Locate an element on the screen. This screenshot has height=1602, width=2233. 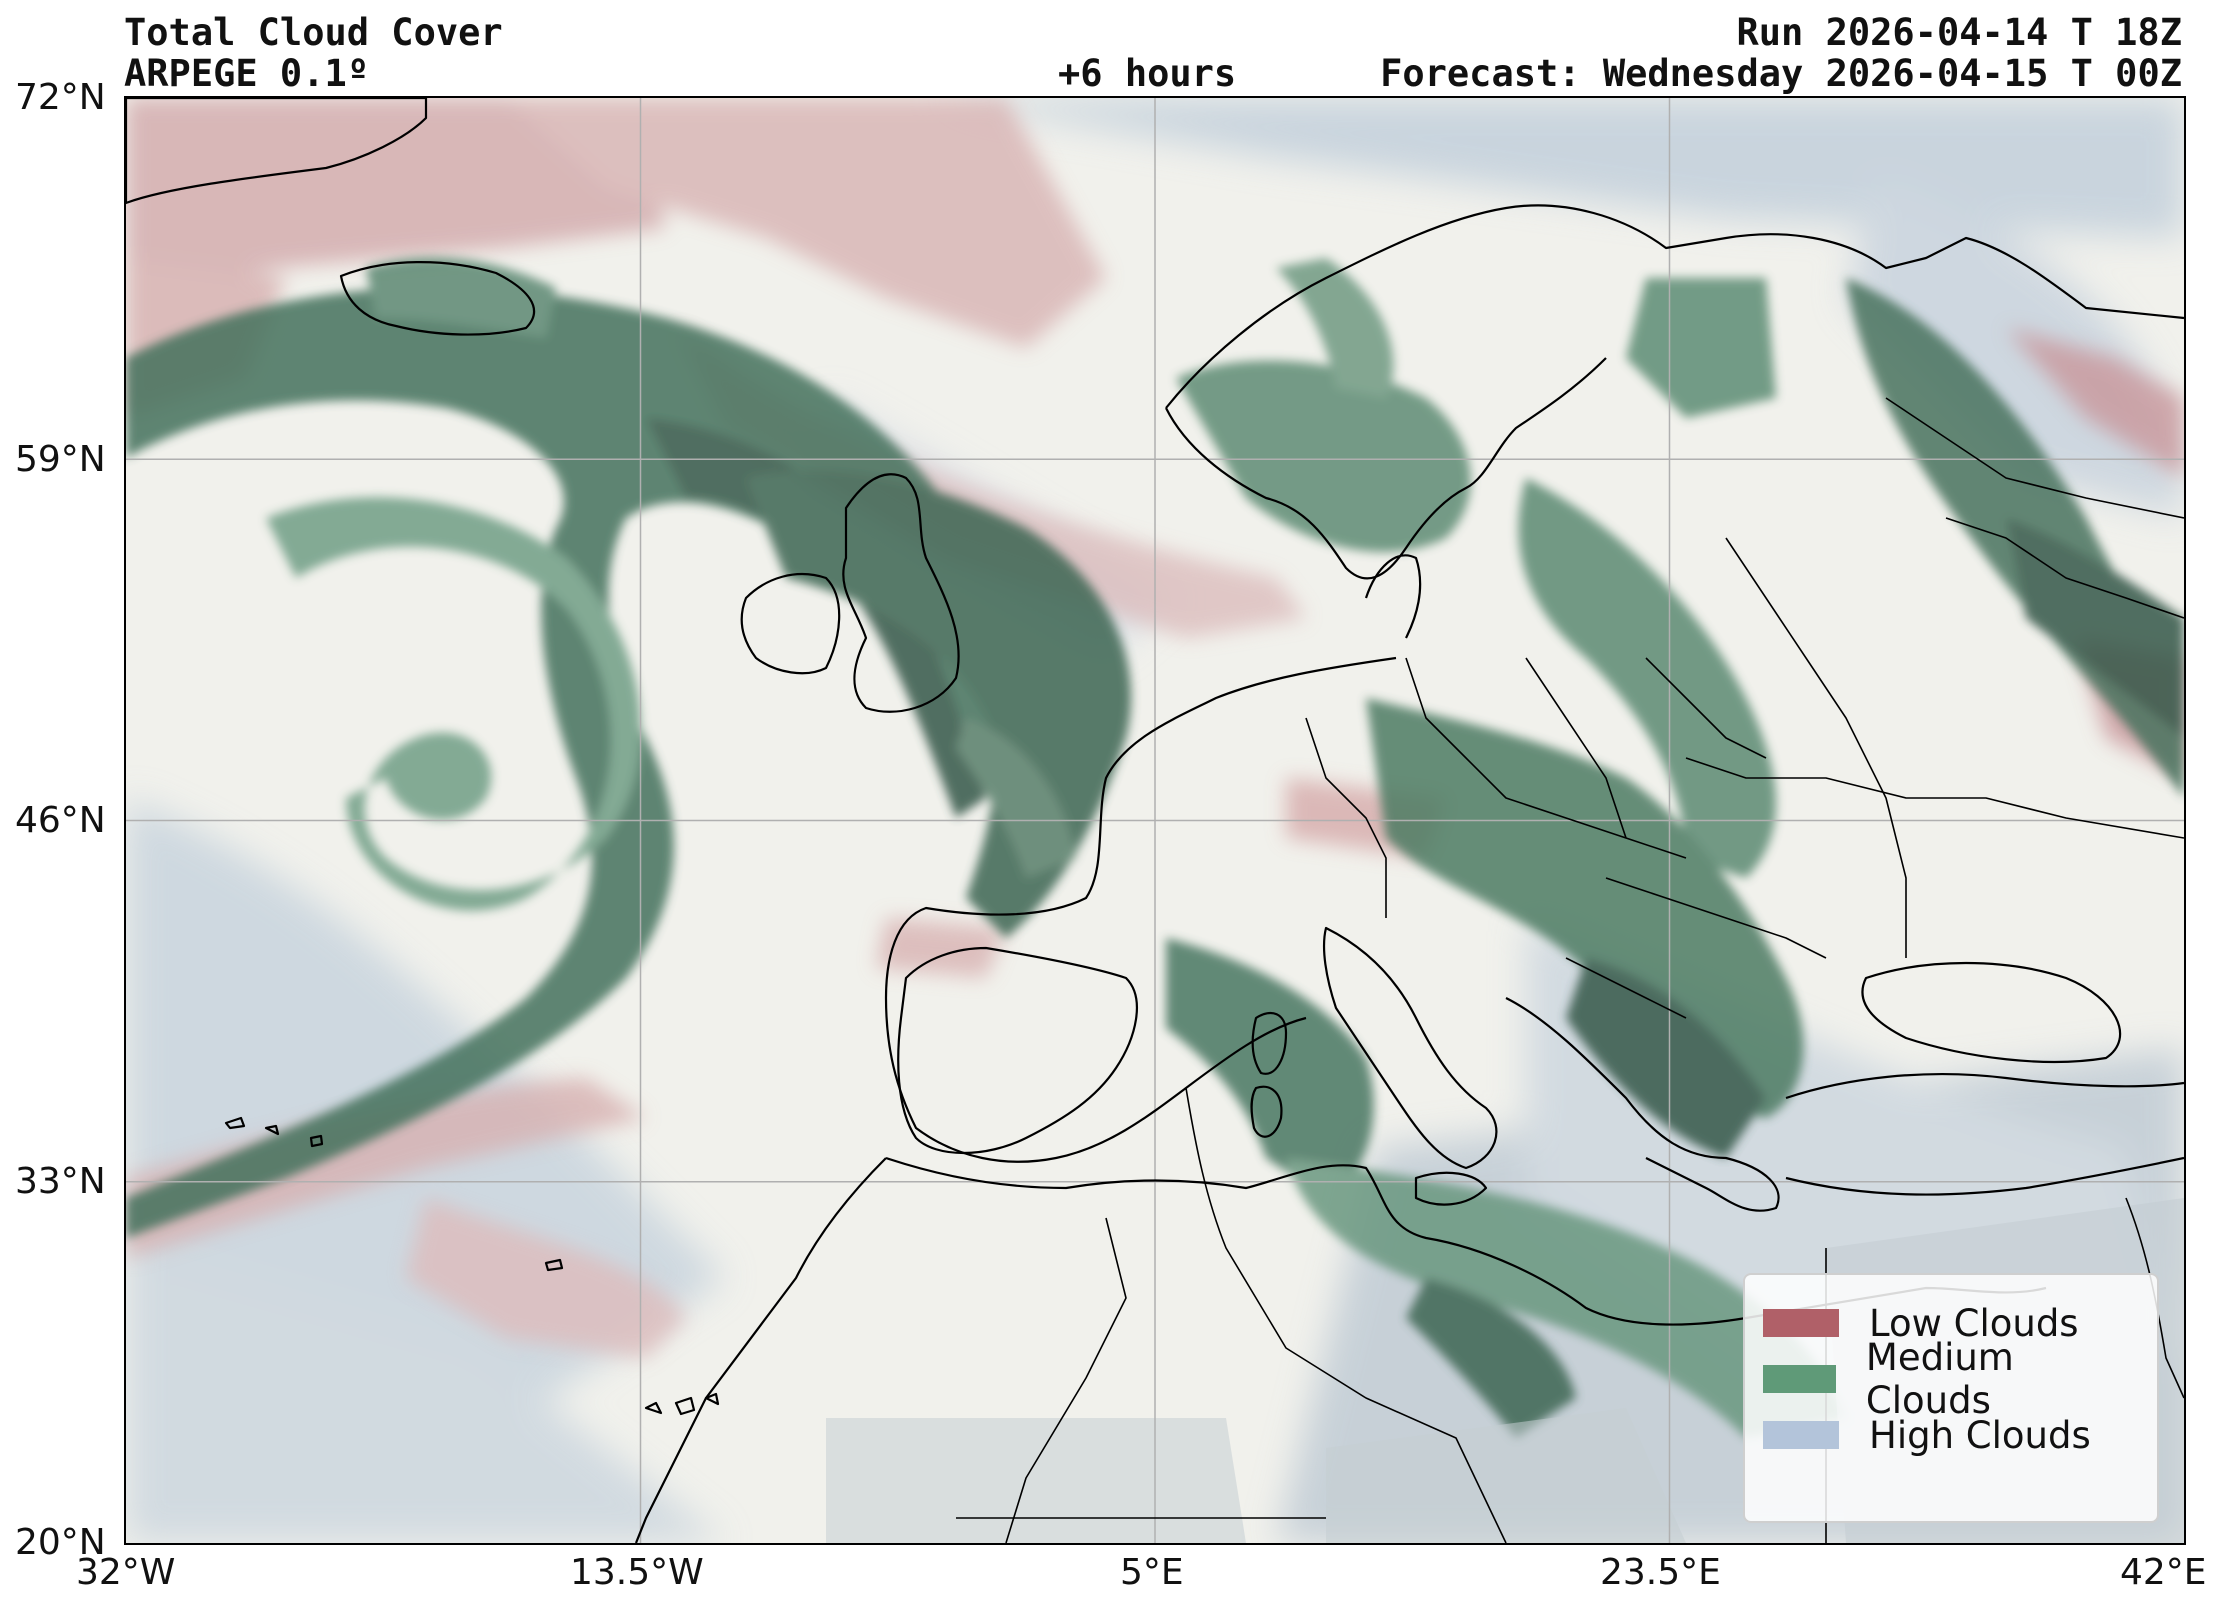
medium-clouds-swatch is located at coordinates (1799, 1379).